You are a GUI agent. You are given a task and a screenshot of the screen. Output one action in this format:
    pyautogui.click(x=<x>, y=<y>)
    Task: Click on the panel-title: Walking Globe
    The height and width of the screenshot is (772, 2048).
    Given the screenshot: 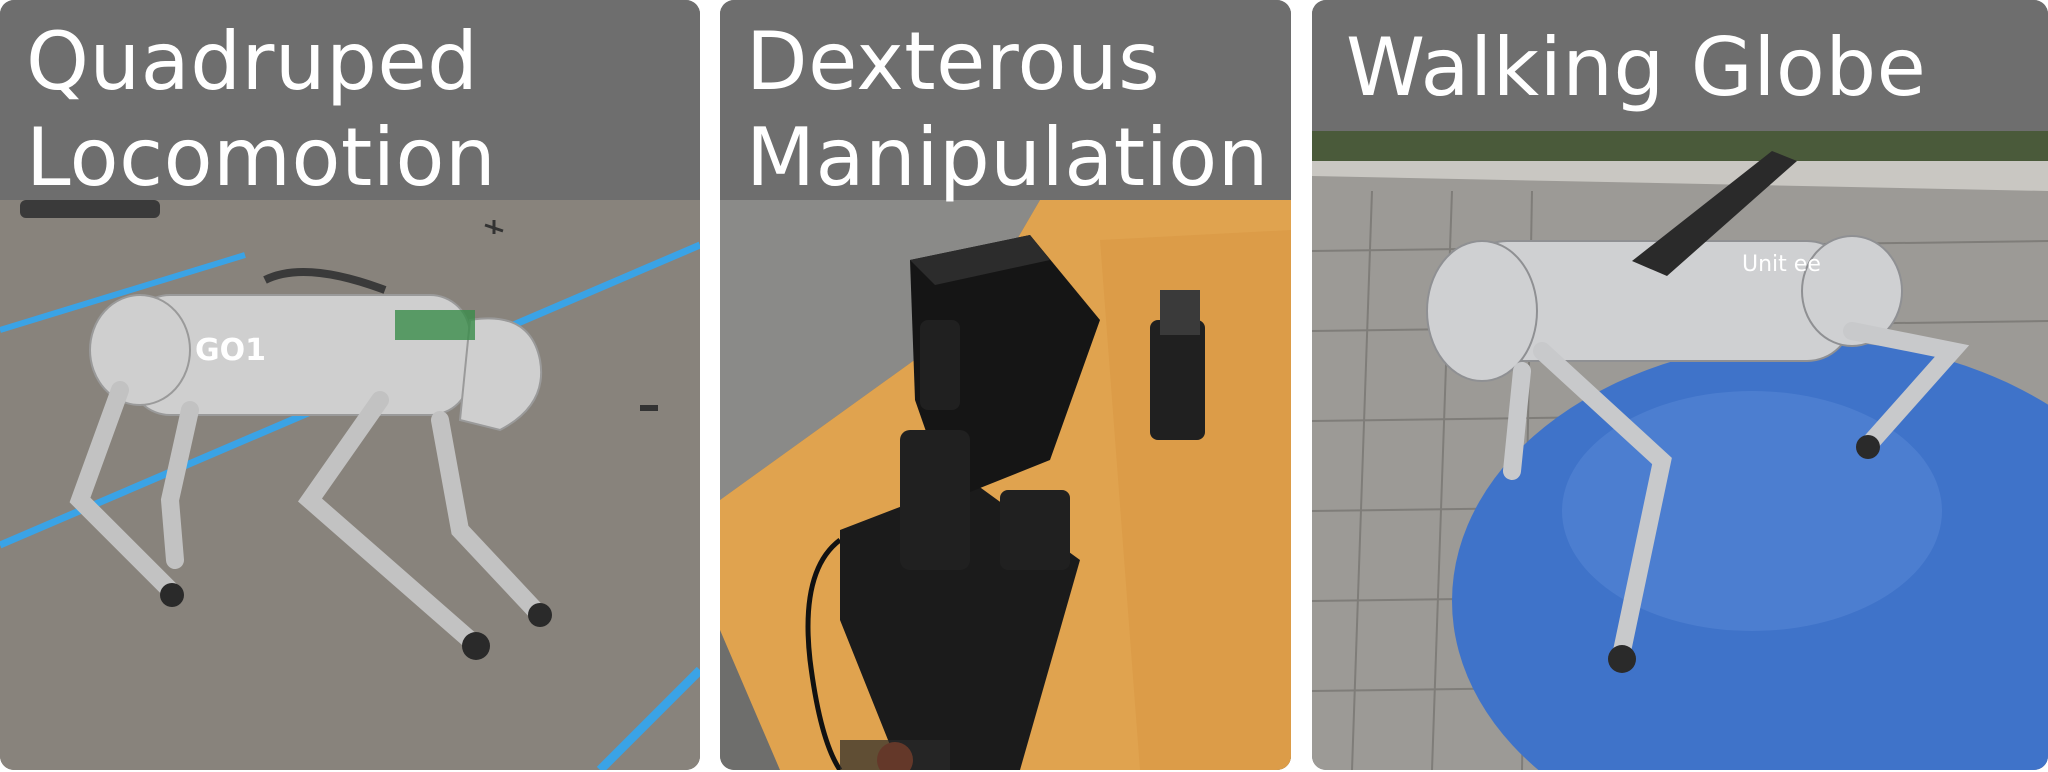 What is the action you would take?
    pyautogui.click(x=1636, y=68)
    